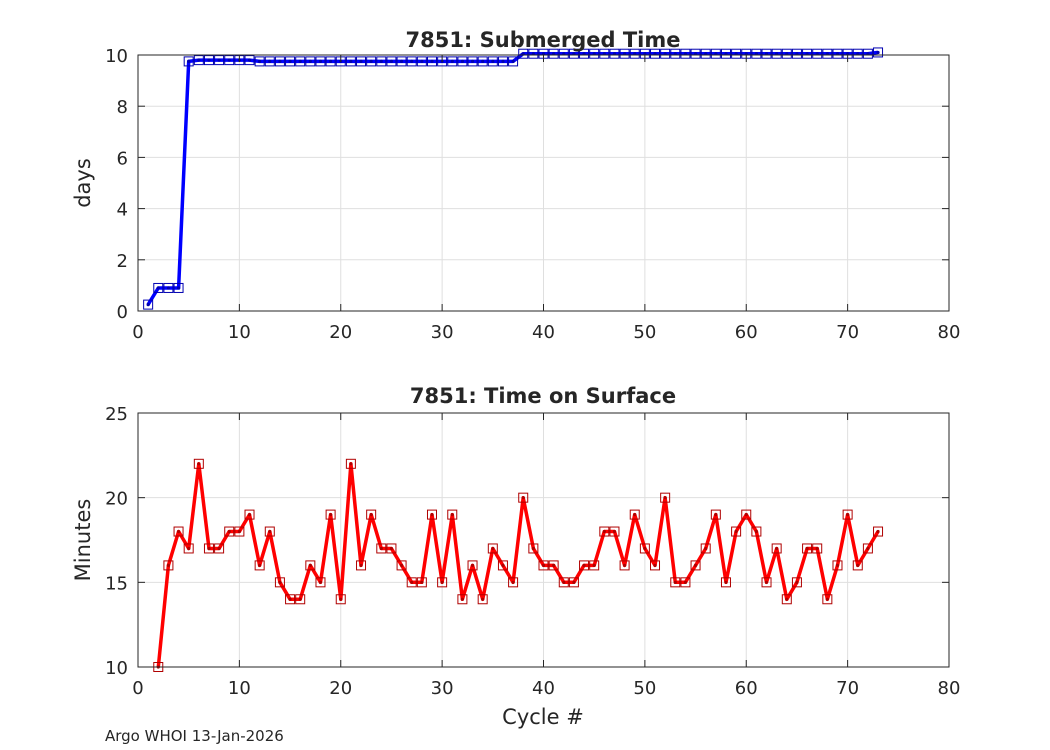  What do you see at coordinates (122, 107) in the screenshot?
I see `y-tick-label: 8` at bounding box center [122, 107].